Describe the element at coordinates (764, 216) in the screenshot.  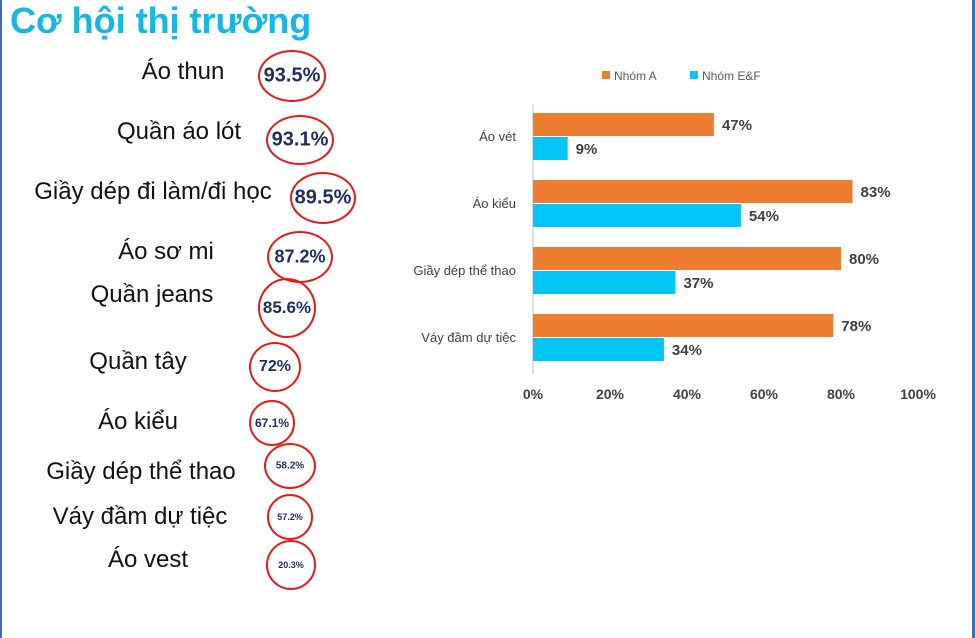
I see `data-label: 54%` at that location.